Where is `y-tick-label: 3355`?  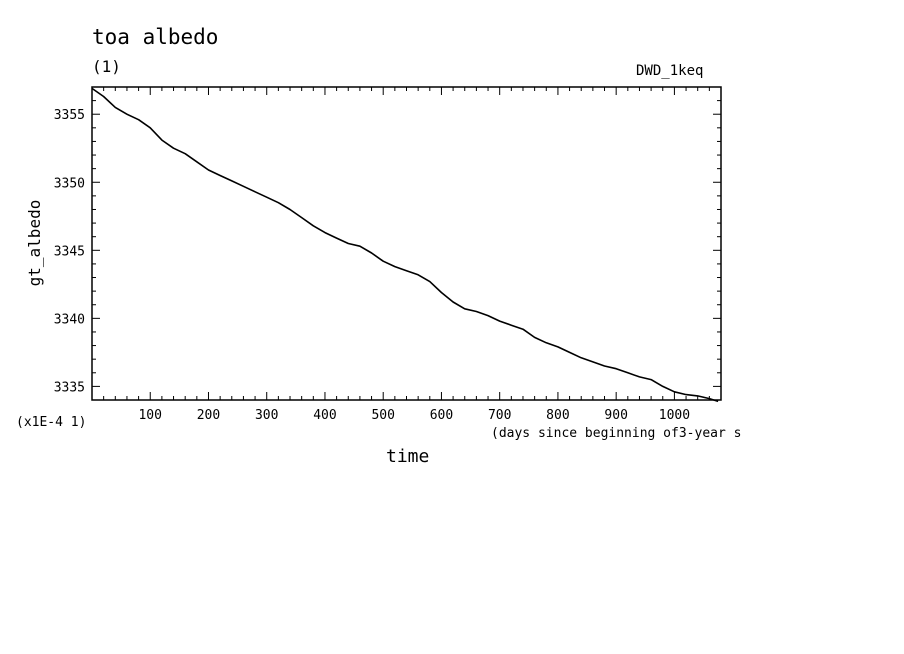
y-tick-label: 3355 is located at coordinates (69, 115).